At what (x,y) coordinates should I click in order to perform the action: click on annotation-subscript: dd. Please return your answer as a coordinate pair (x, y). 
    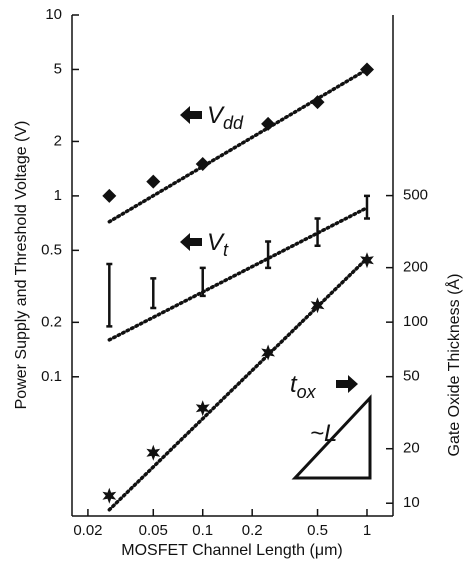
    Looking at the image, I should click on (233, 123).